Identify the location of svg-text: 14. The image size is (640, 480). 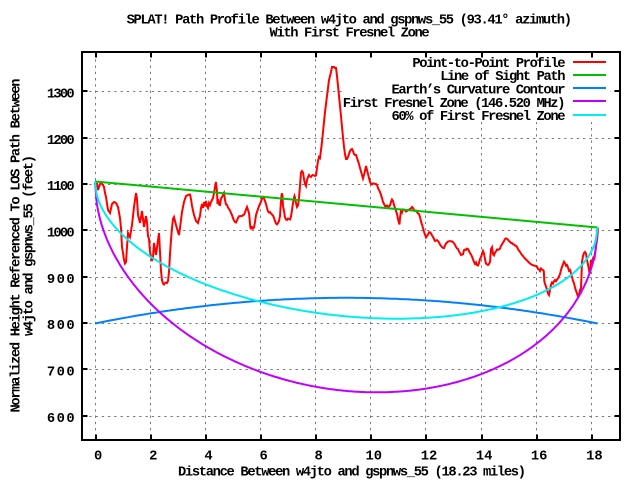
(484, 456).